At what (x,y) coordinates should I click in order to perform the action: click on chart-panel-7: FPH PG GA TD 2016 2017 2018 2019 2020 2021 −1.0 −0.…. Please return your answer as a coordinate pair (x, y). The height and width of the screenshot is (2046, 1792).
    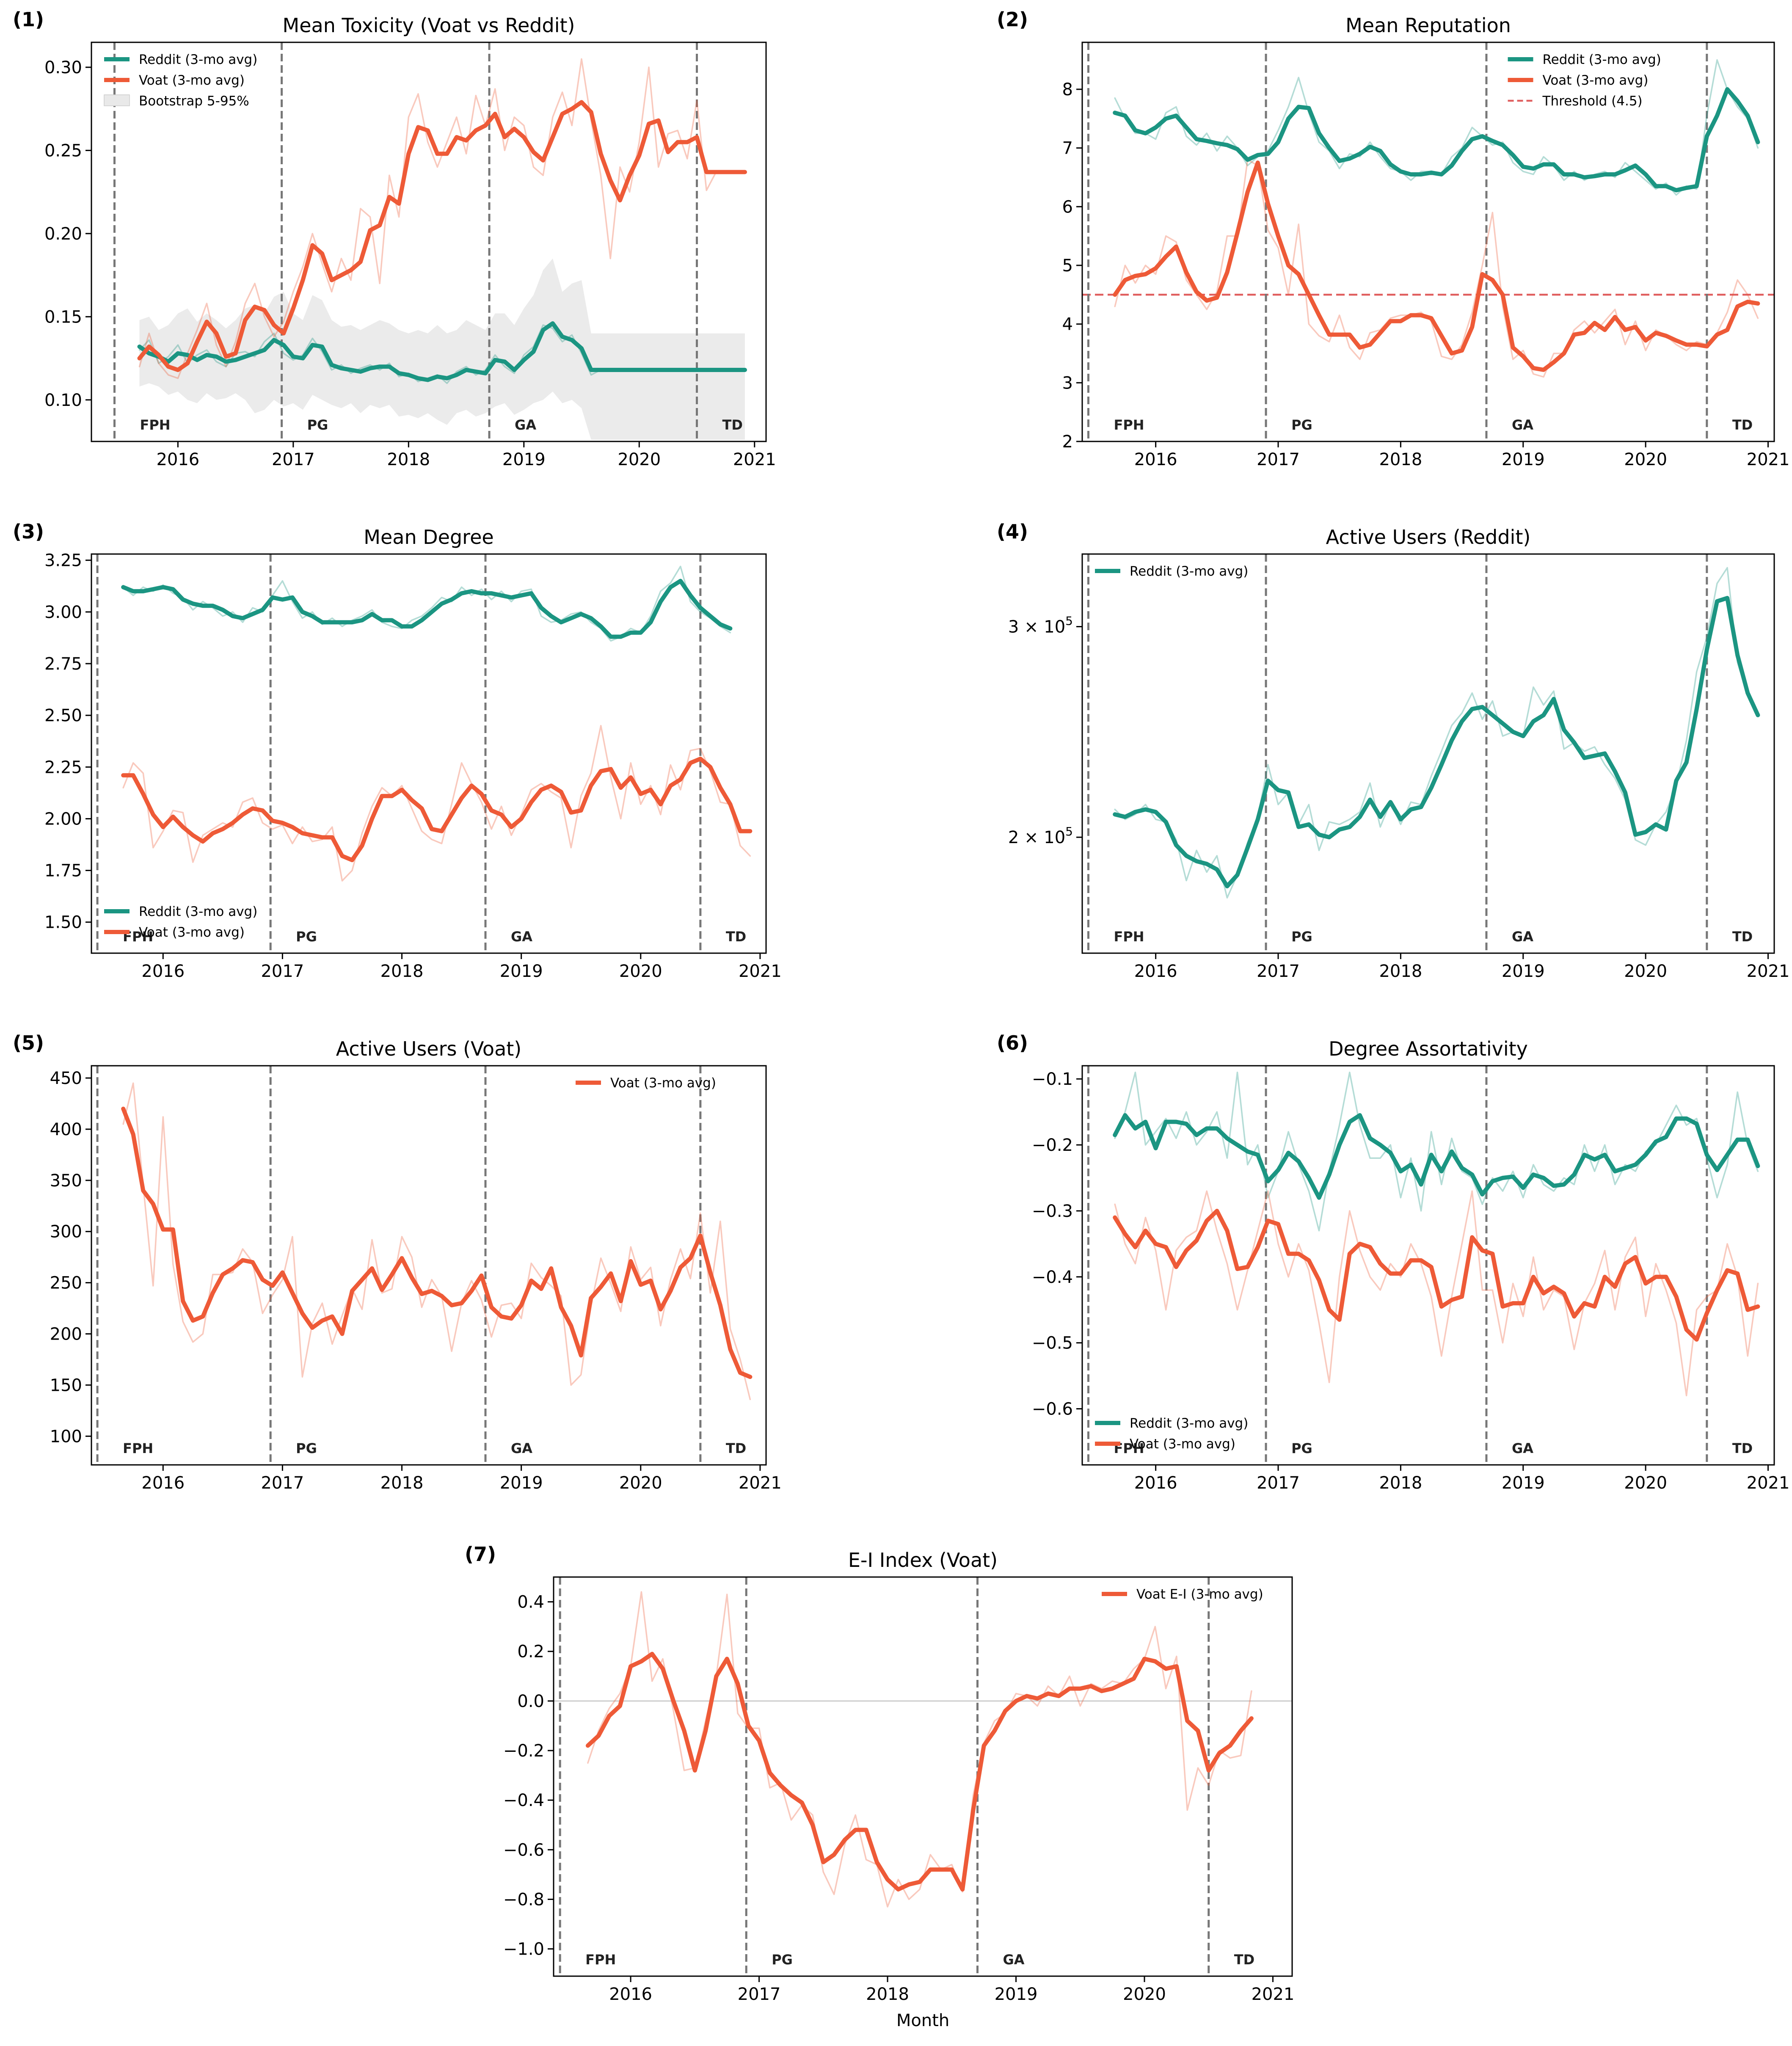
    Looking at the image, I should click on (879, 1787).